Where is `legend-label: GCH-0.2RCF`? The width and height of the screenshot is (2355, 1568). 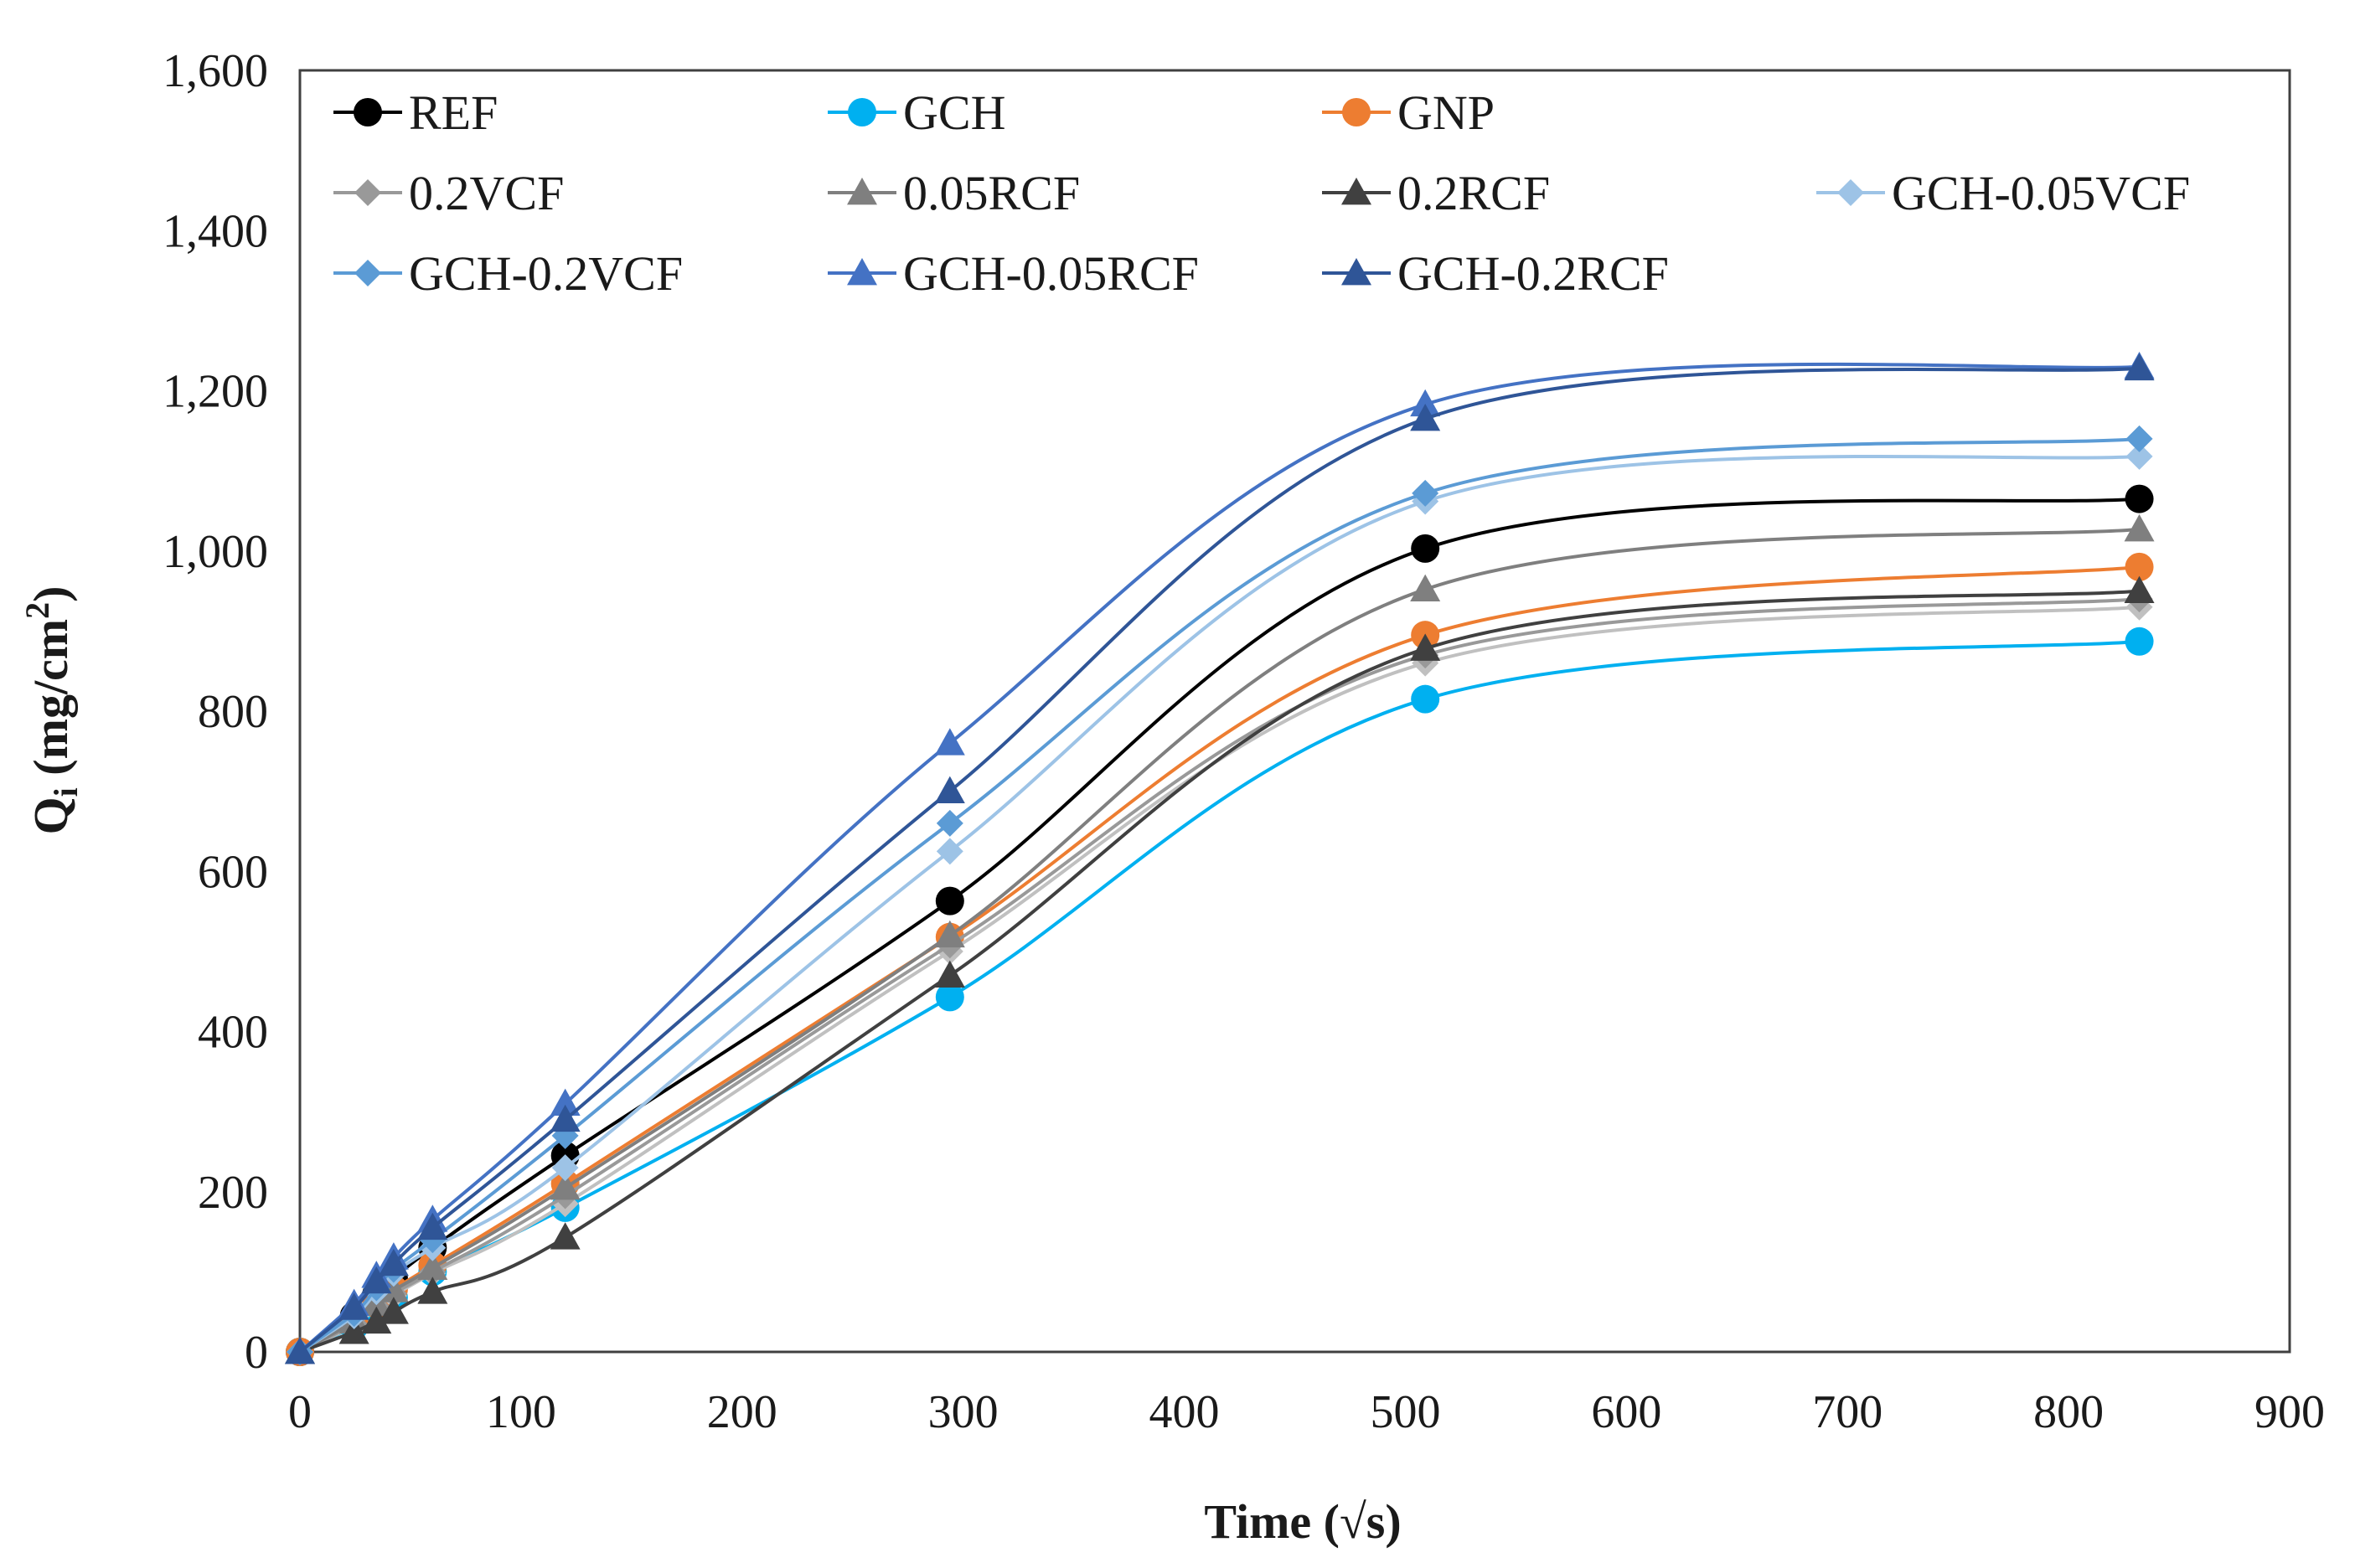 legend-label: GCH-0.2RCF is located at coordinates (1533, 274).